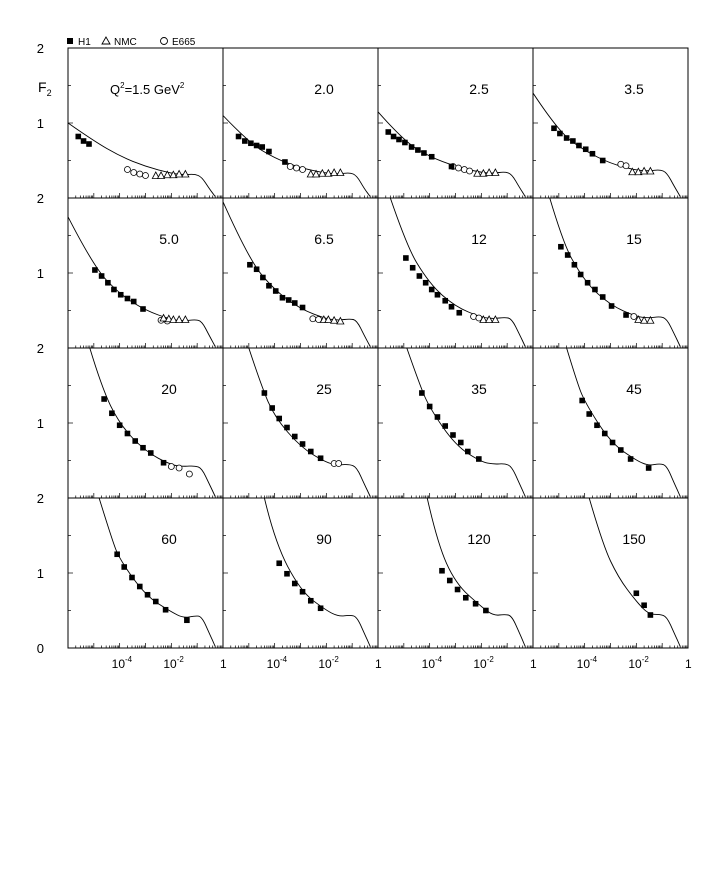 The width and height of the screenshot is (708, 872). What do you see at coordinates (328, 663) in the screenshot?
I see `x-tick-label: 10⁻²` at bounding box center [328, 663].